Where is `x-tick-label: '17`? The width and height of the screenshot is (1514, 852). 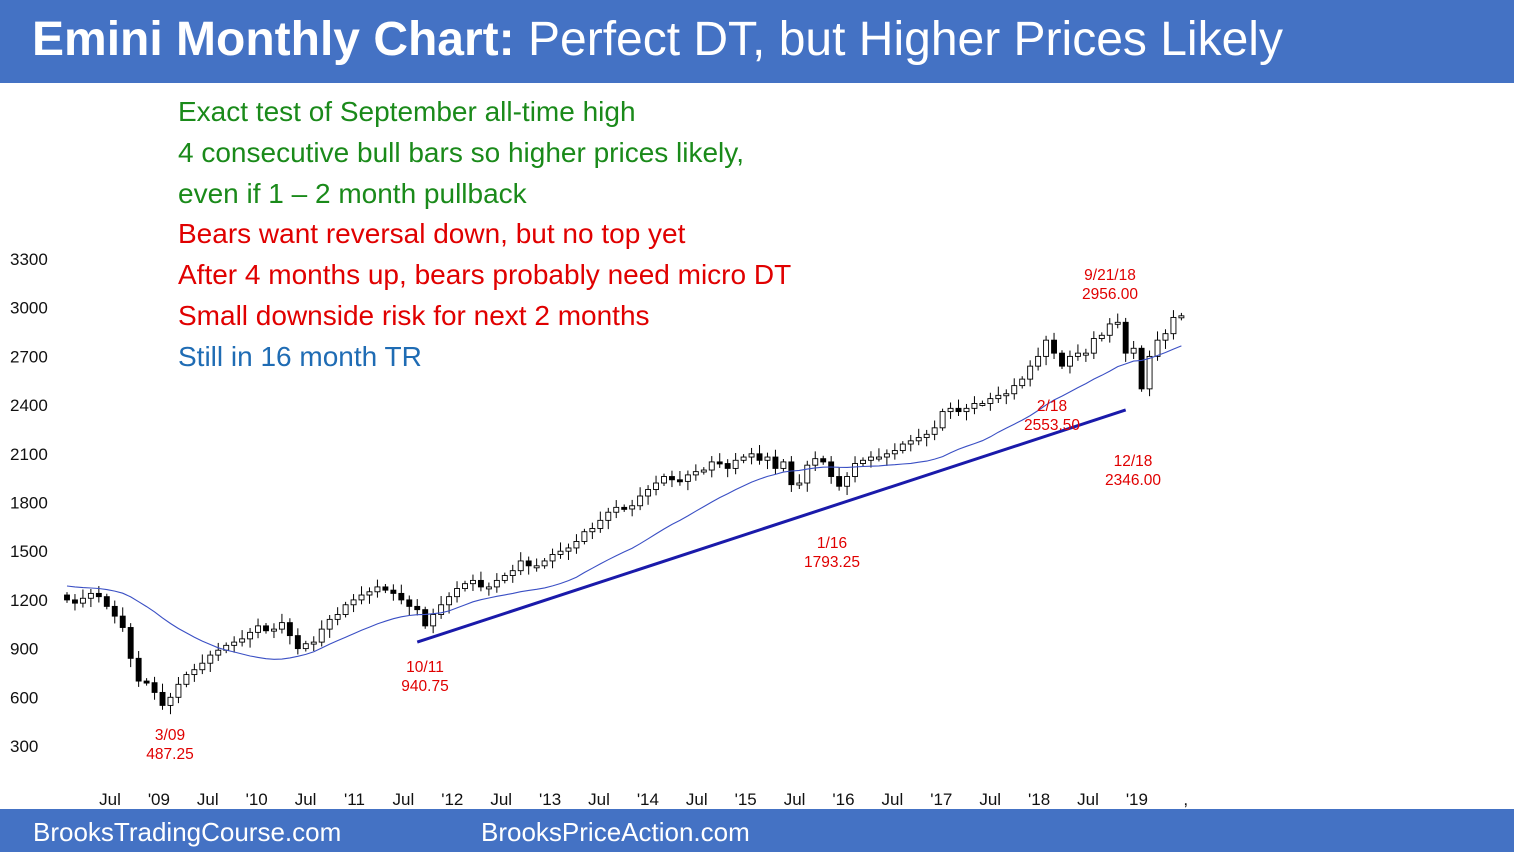
x-tick-label: '17 is located at coordinates (941, 799).